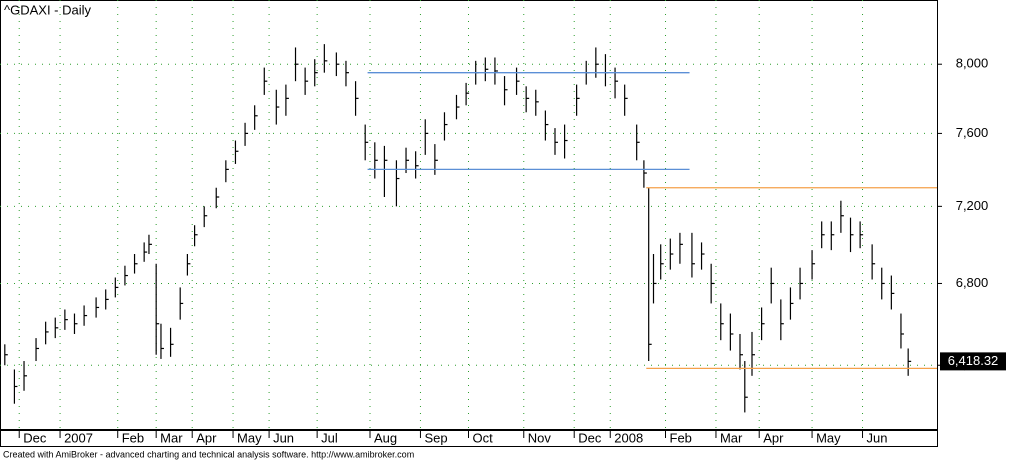 The width and height of the screenshot is (1014, 461). Describe the element at coordinates (972, 132) in the screenshot. I see `y-tick-label: 7,600` at that location.